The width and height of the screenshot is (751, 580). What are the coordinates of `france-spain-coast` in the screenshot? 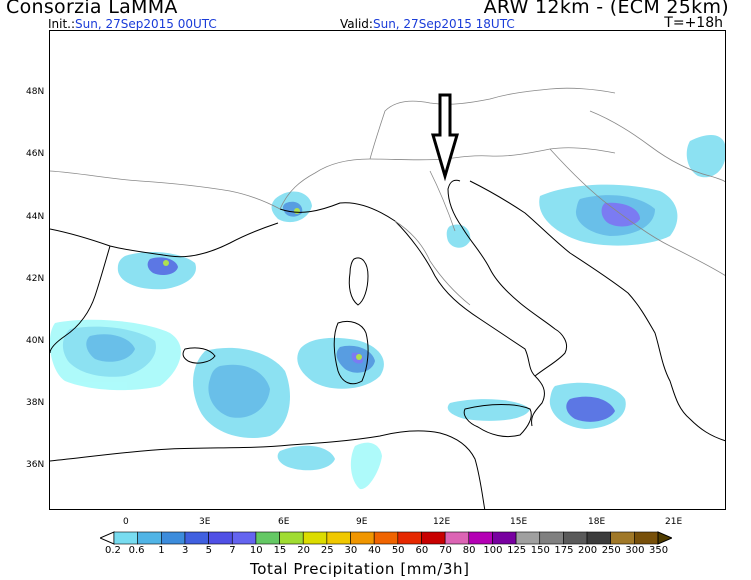 It's located at (164, 288).